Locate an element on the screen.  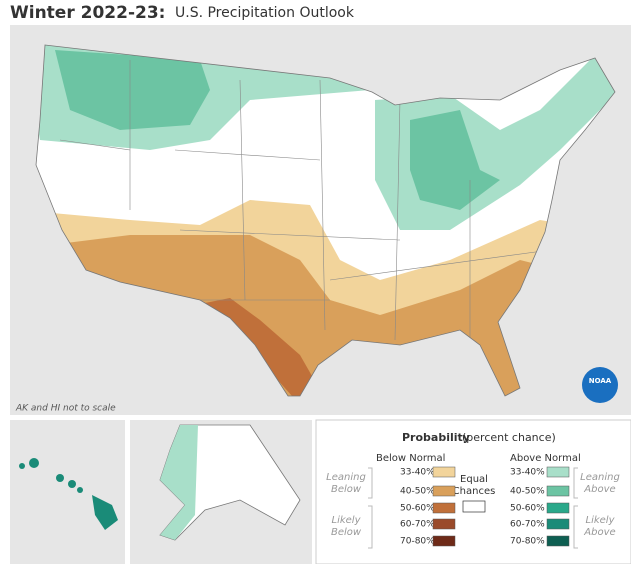
above-heading: Above Normal is located at coordinates (545, 458).